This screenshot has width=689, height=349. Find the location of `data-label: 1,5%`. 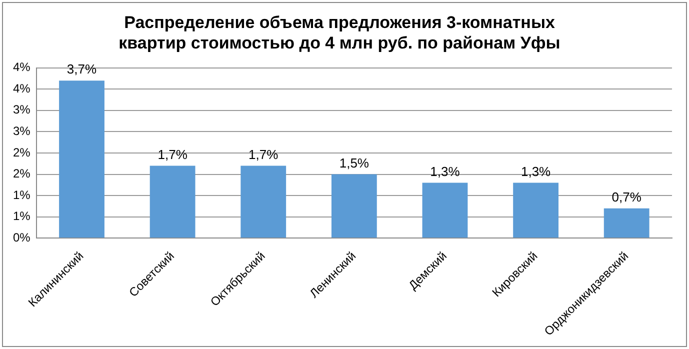

data-label: 1,5% is located at coordinates (354, 162).